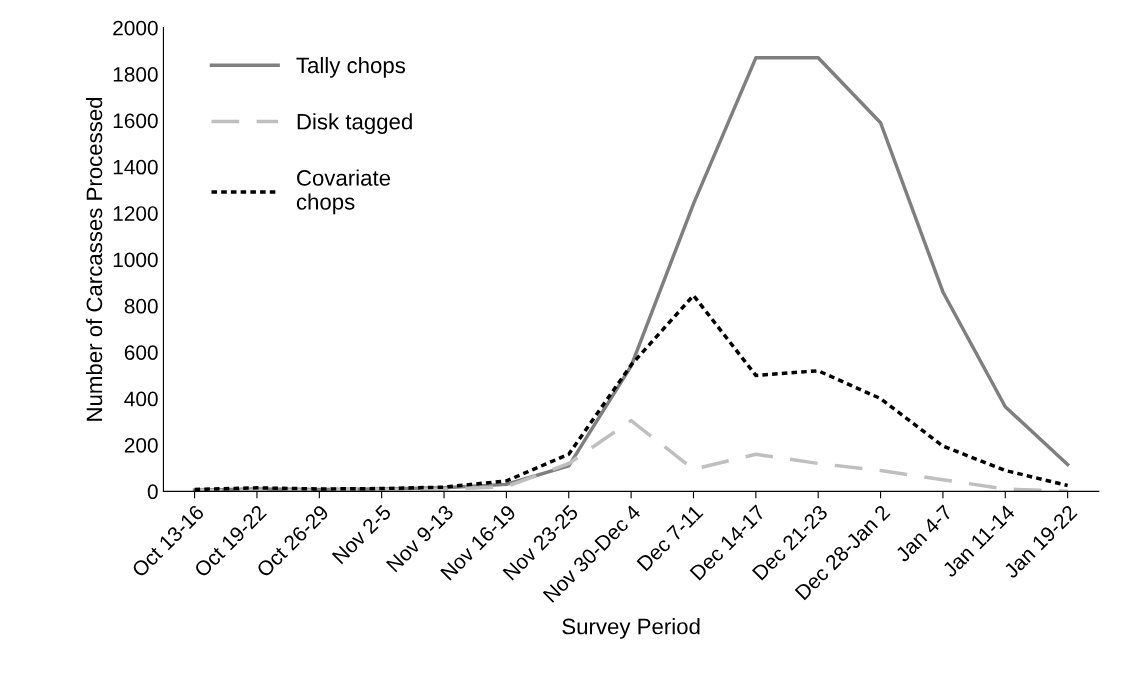 This screenshot has height=692, width=1127. What do you see at coordinates (141, 399) in the screenshot?
I see `y-tick-label: 400` at bounding box center [141, 399].